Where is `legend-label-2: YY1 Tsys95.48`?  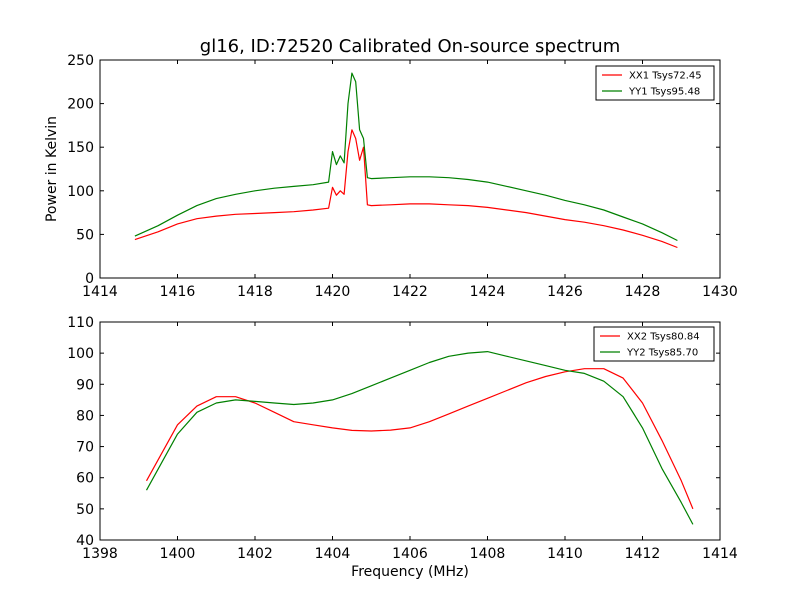
legend-label-2: YY1 Tsys95.48 is located at coordinates (664, 92).